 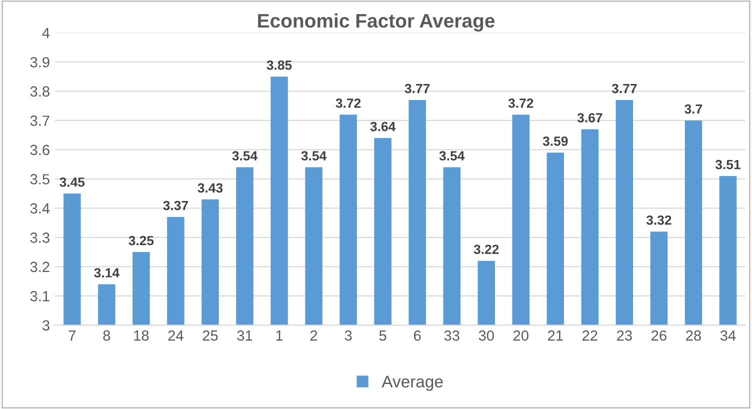 What do you see at coordinates (141, 241) in the screenshot?
I see `data-label: 3.25` at bounding box center [141, 241].